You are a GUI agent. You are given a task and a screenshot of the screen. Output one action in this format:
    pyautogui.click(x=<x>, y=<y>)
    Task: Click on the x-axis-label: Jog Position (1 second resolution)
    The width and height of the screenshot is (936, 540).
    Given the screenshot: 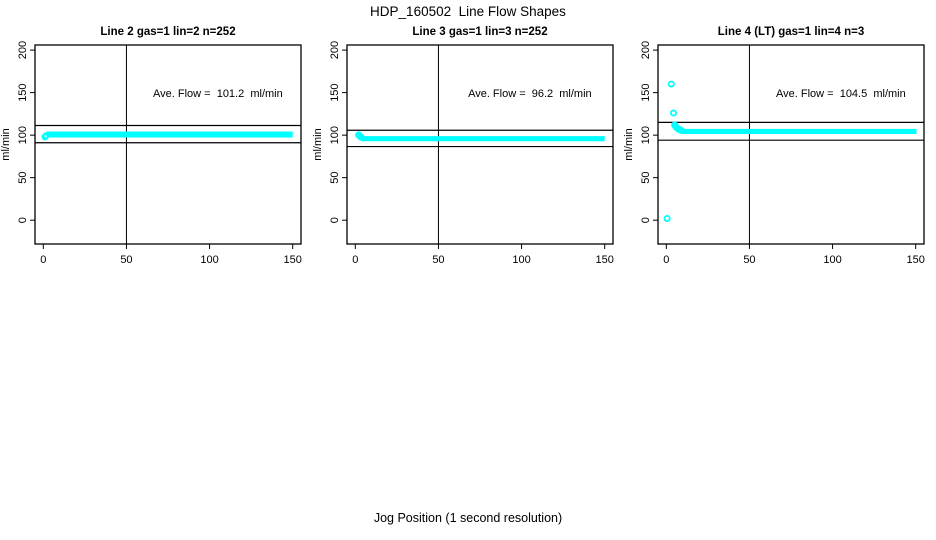 What is the action you would take?
    pyautogui.click(x=468, y=518)
    